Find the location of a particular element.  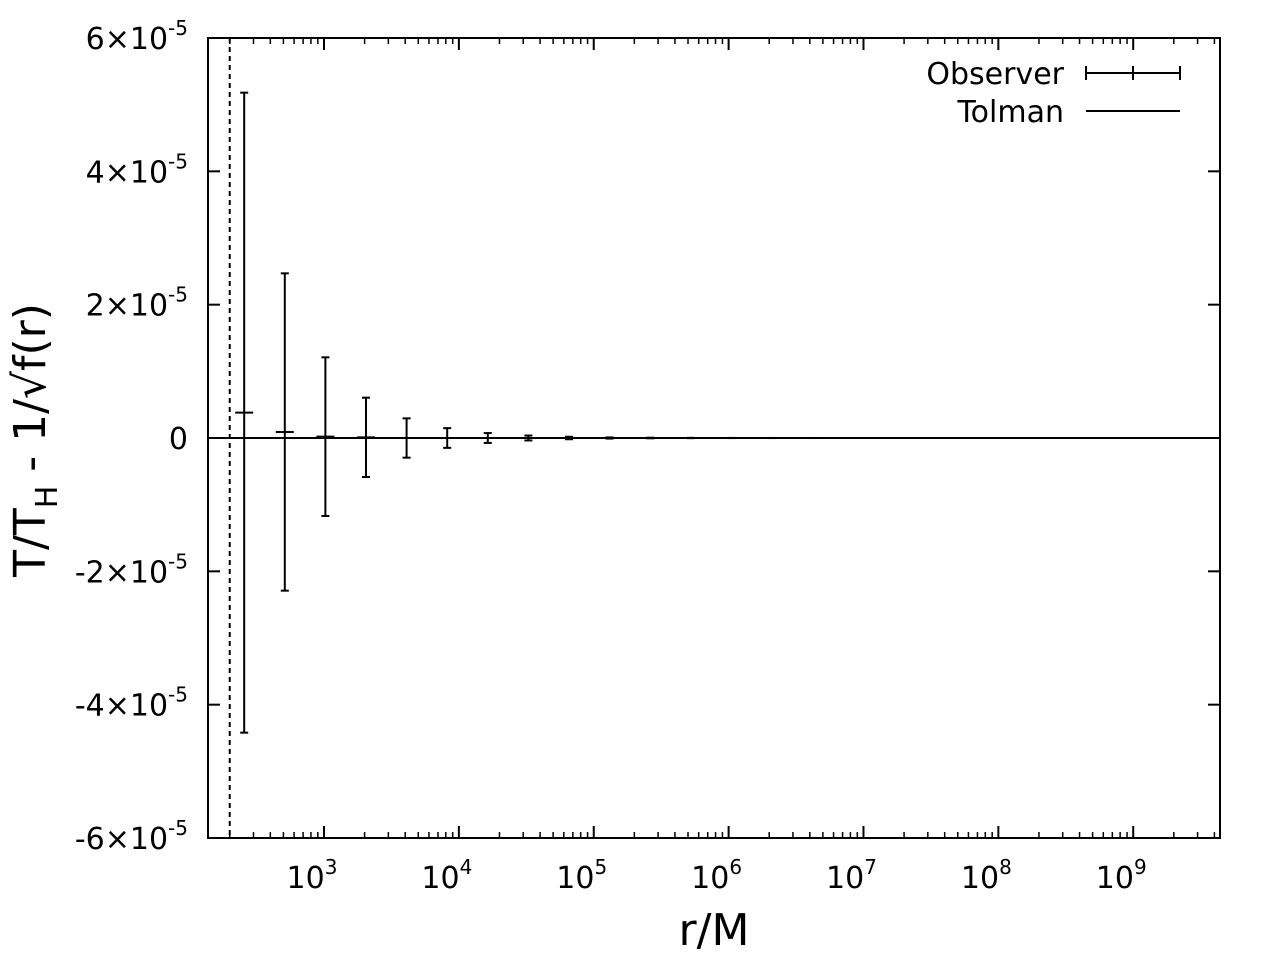

legend-label-tolman: Tolman is located at coordinates (1010, 112).